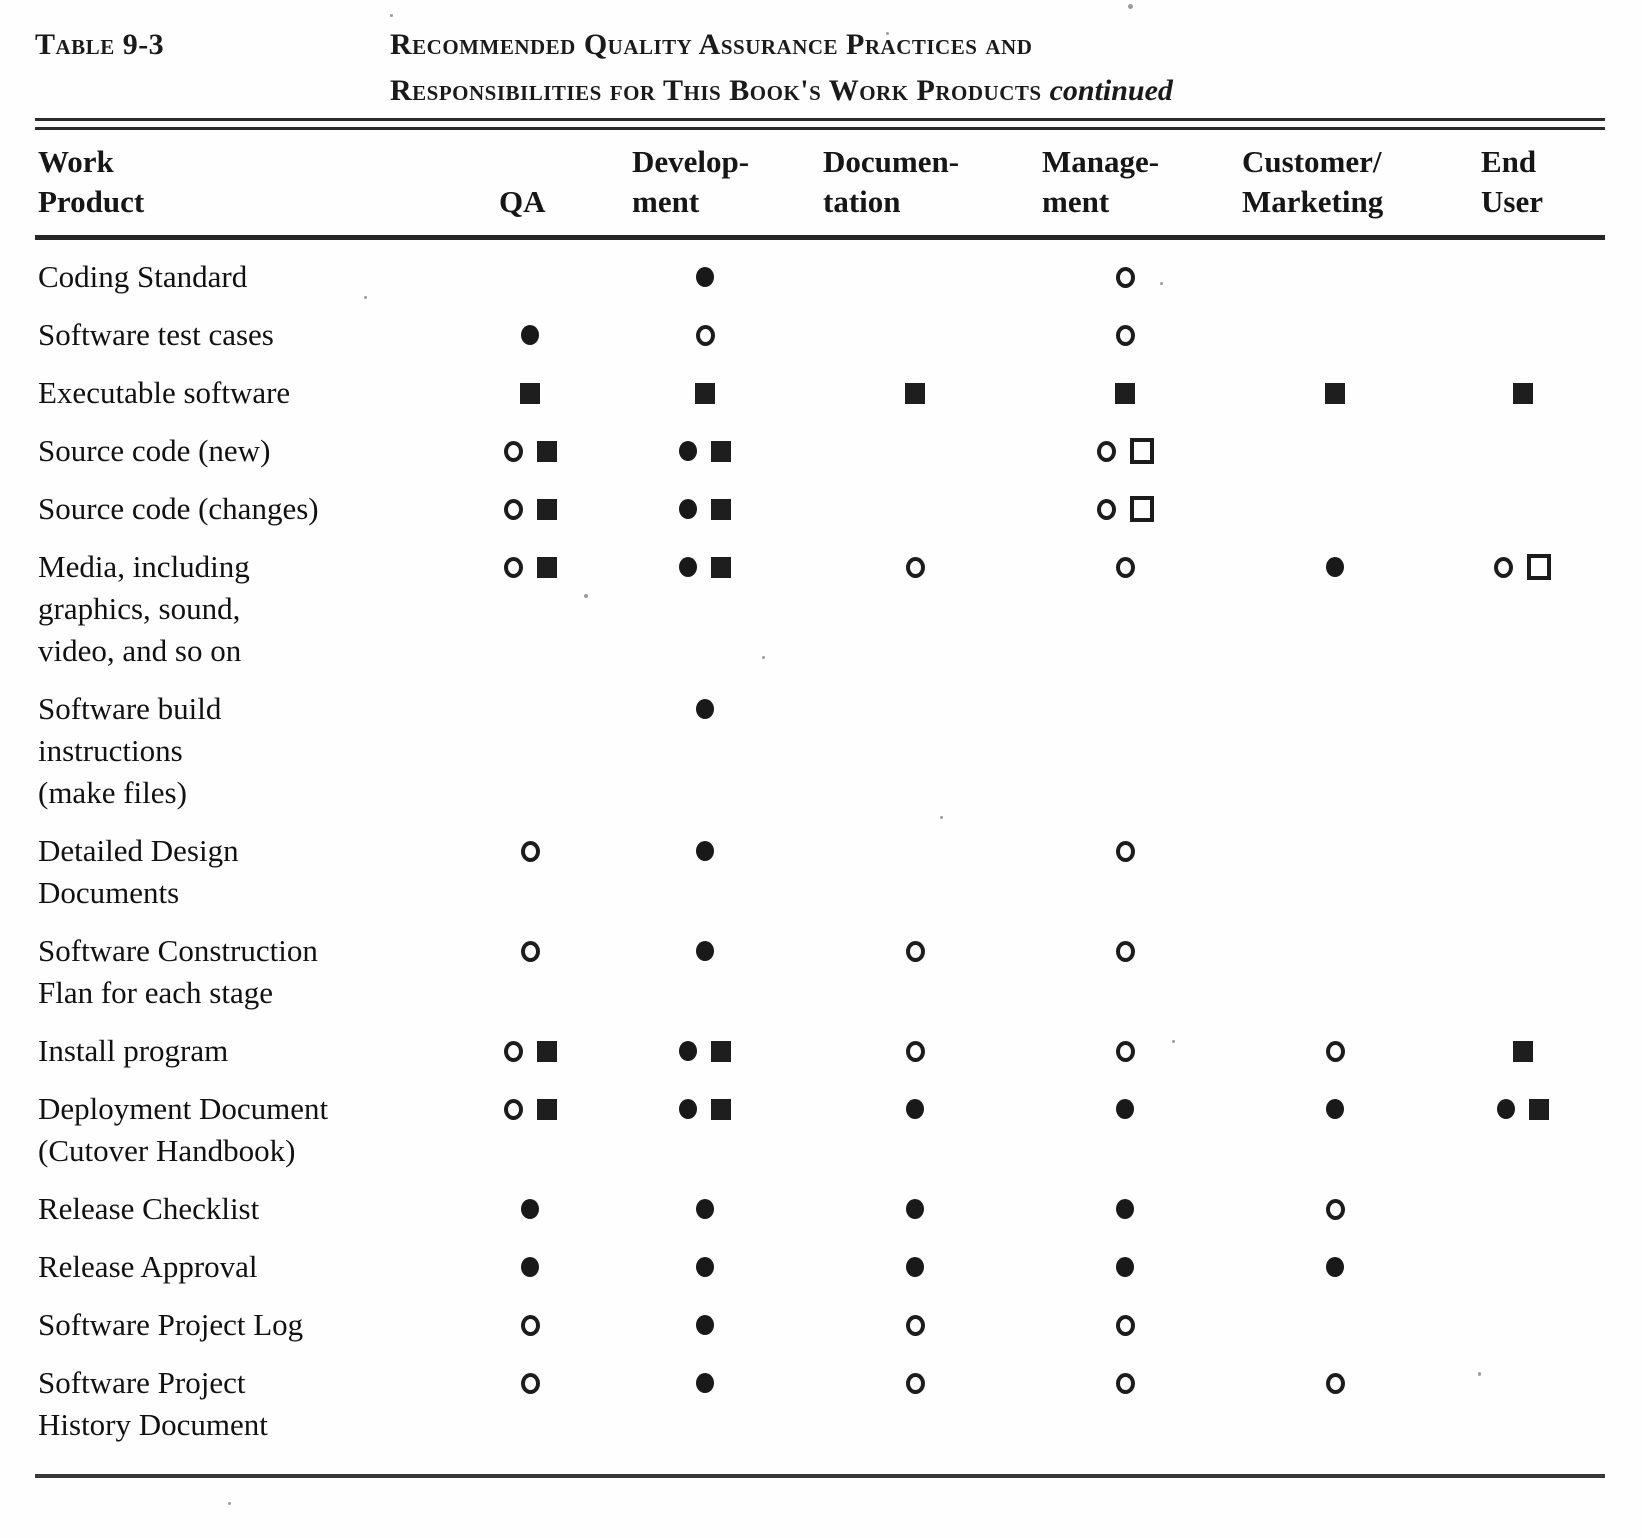 The height and width of the screenshot is (1538, 1642). What do you see at coordinates (247, 443) in the screenshot?
I see `work-product-name: Source code (new)` at bounding box center [247, 443].